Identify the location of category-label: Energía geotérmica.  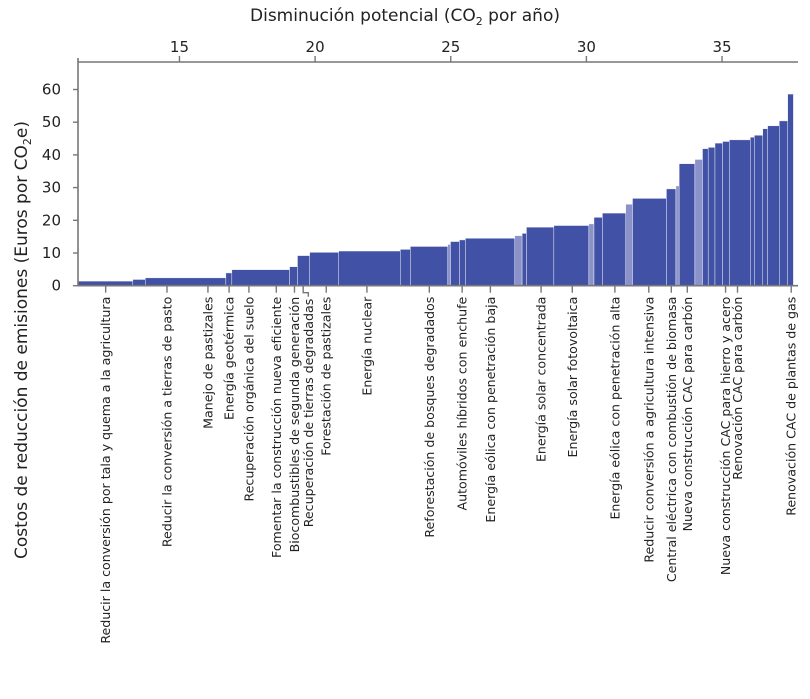
(229, 358).